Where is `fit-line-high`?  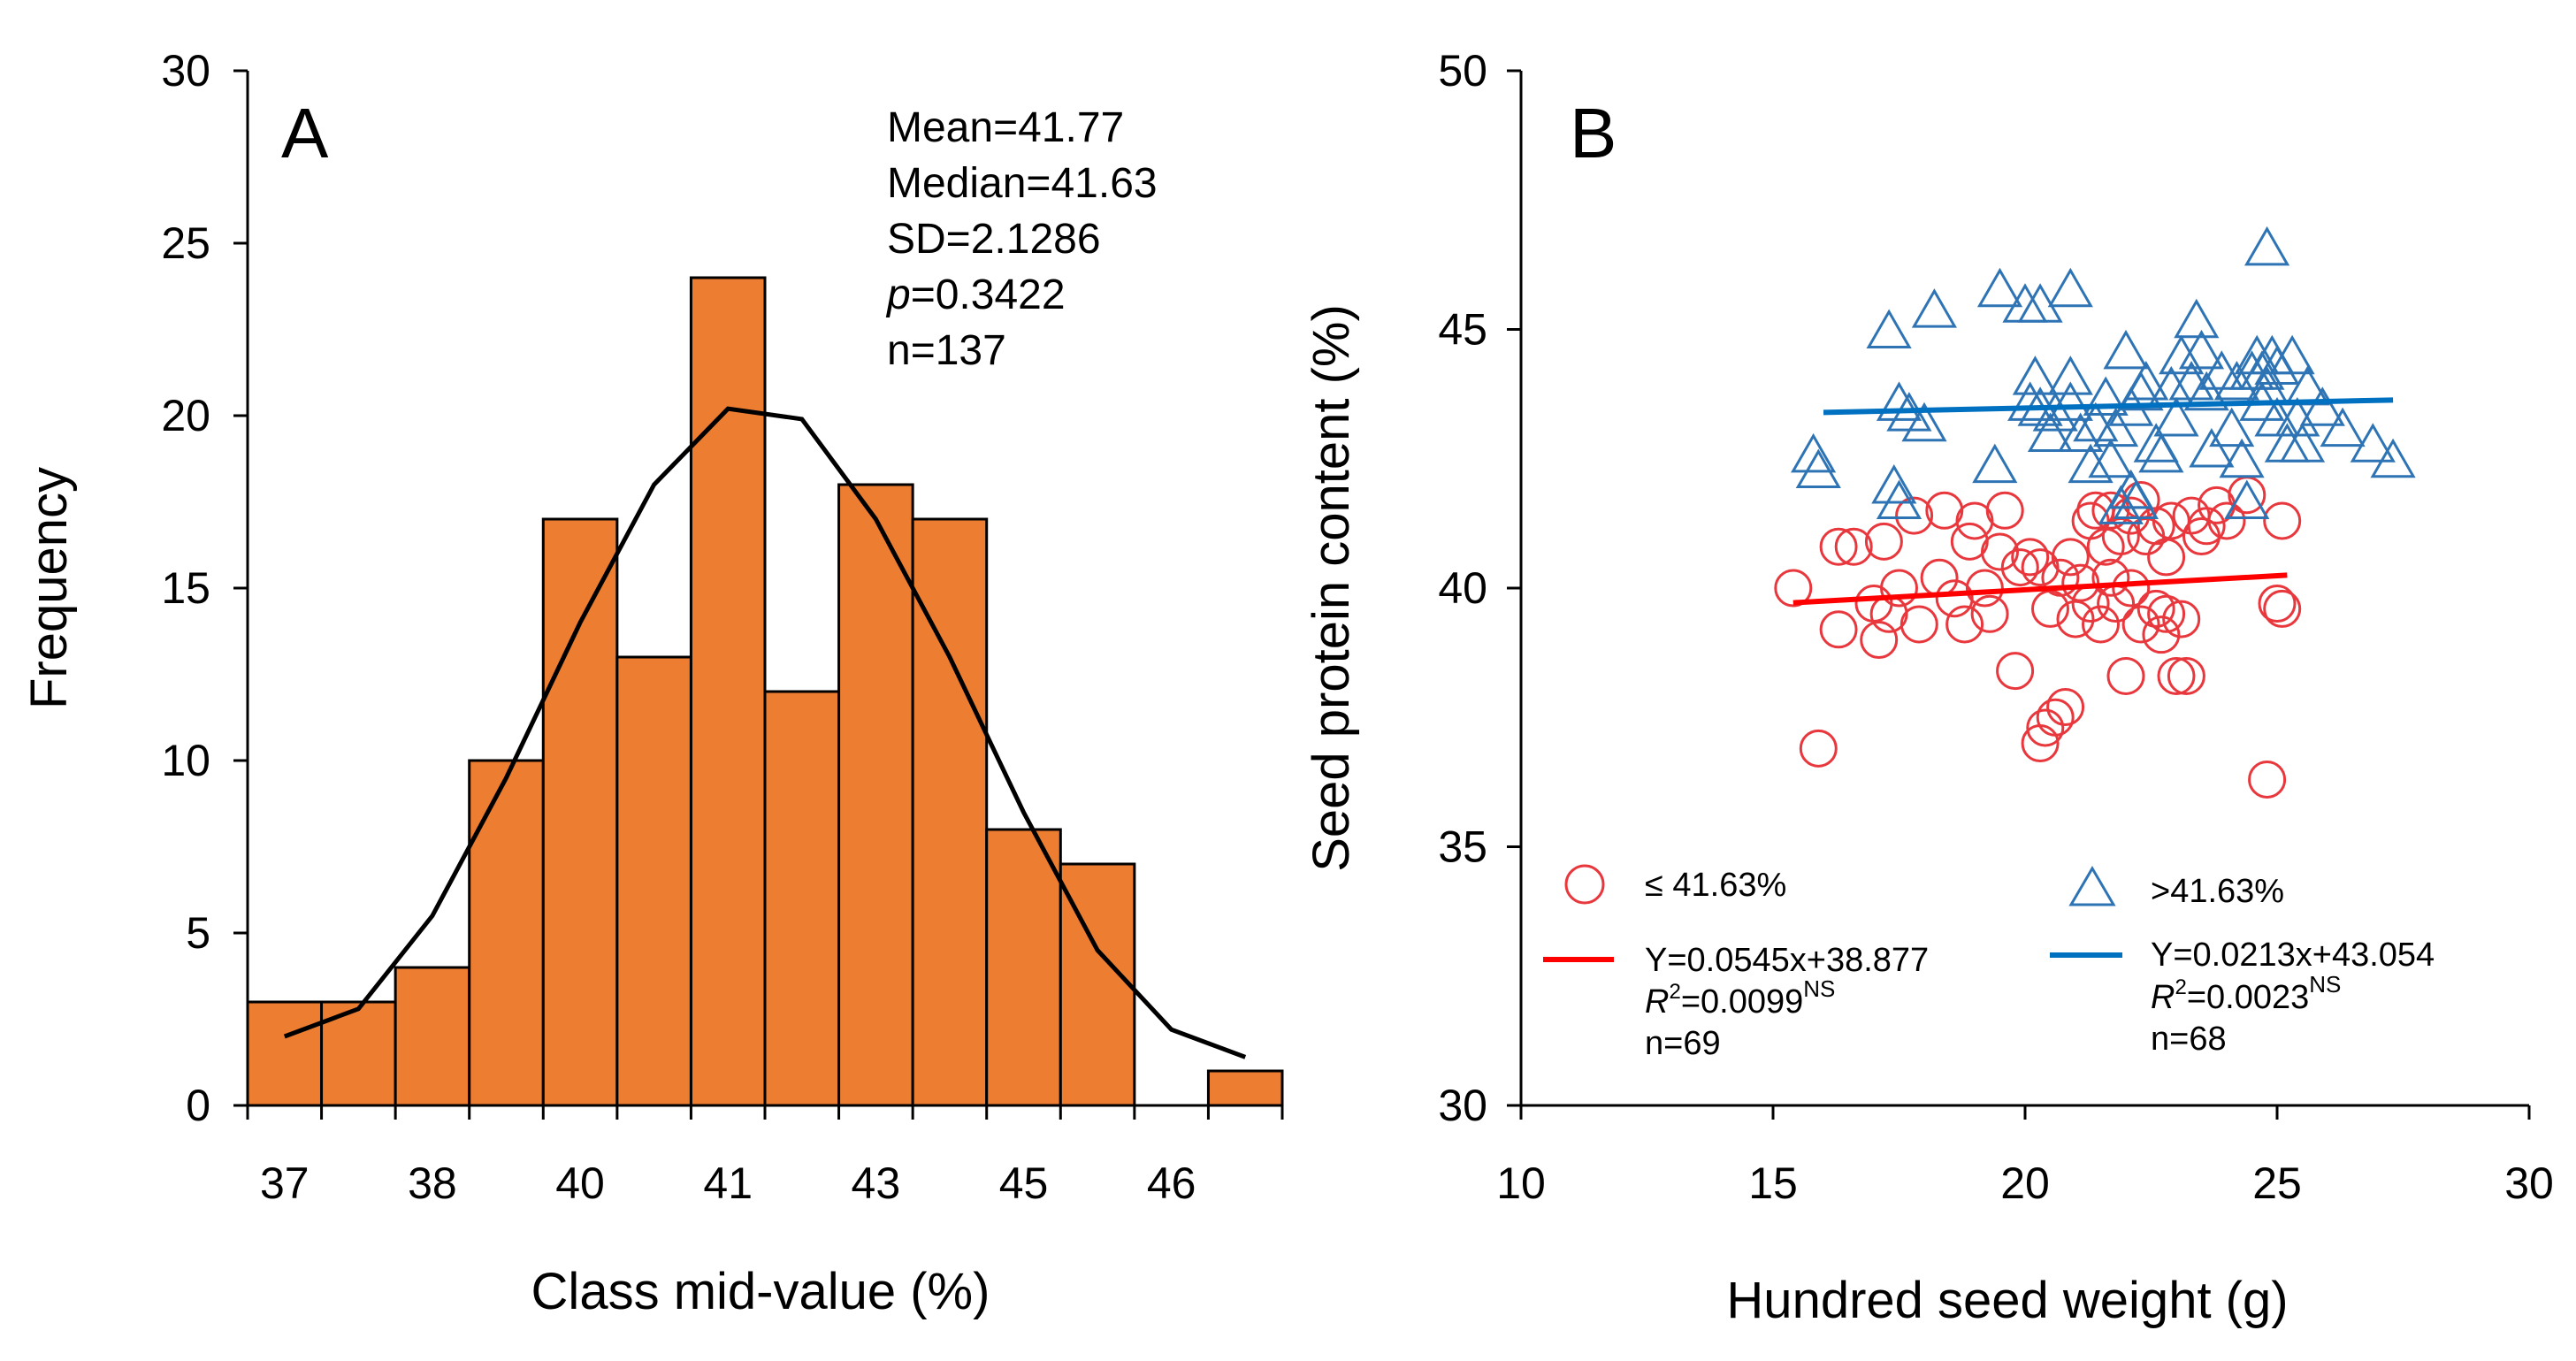
fit-line-high is located at coordinates (2108, 406).